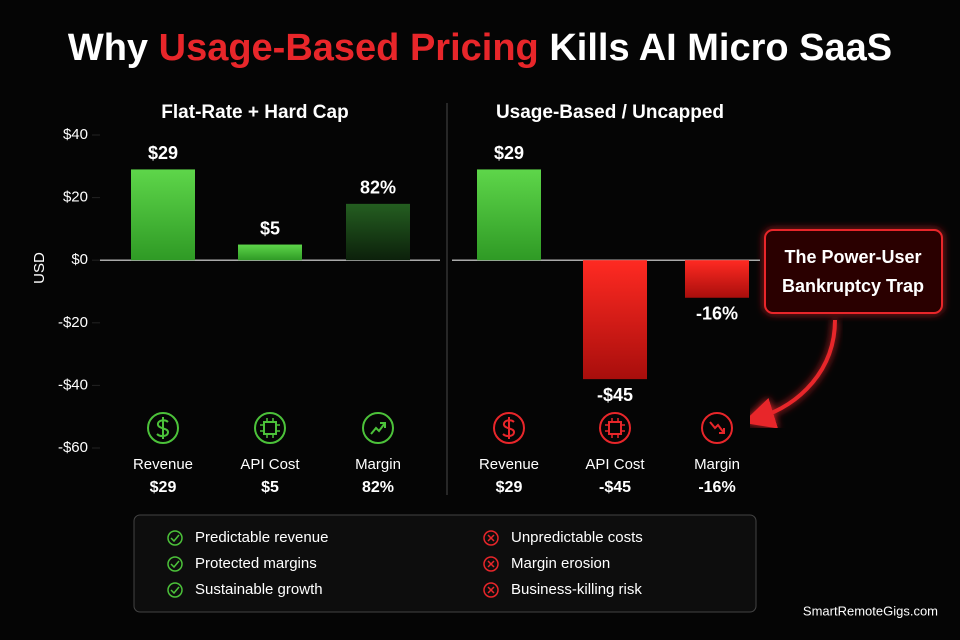 This screenshot has height=640, width=960. I want to click on callout-box, so click(853, 271).